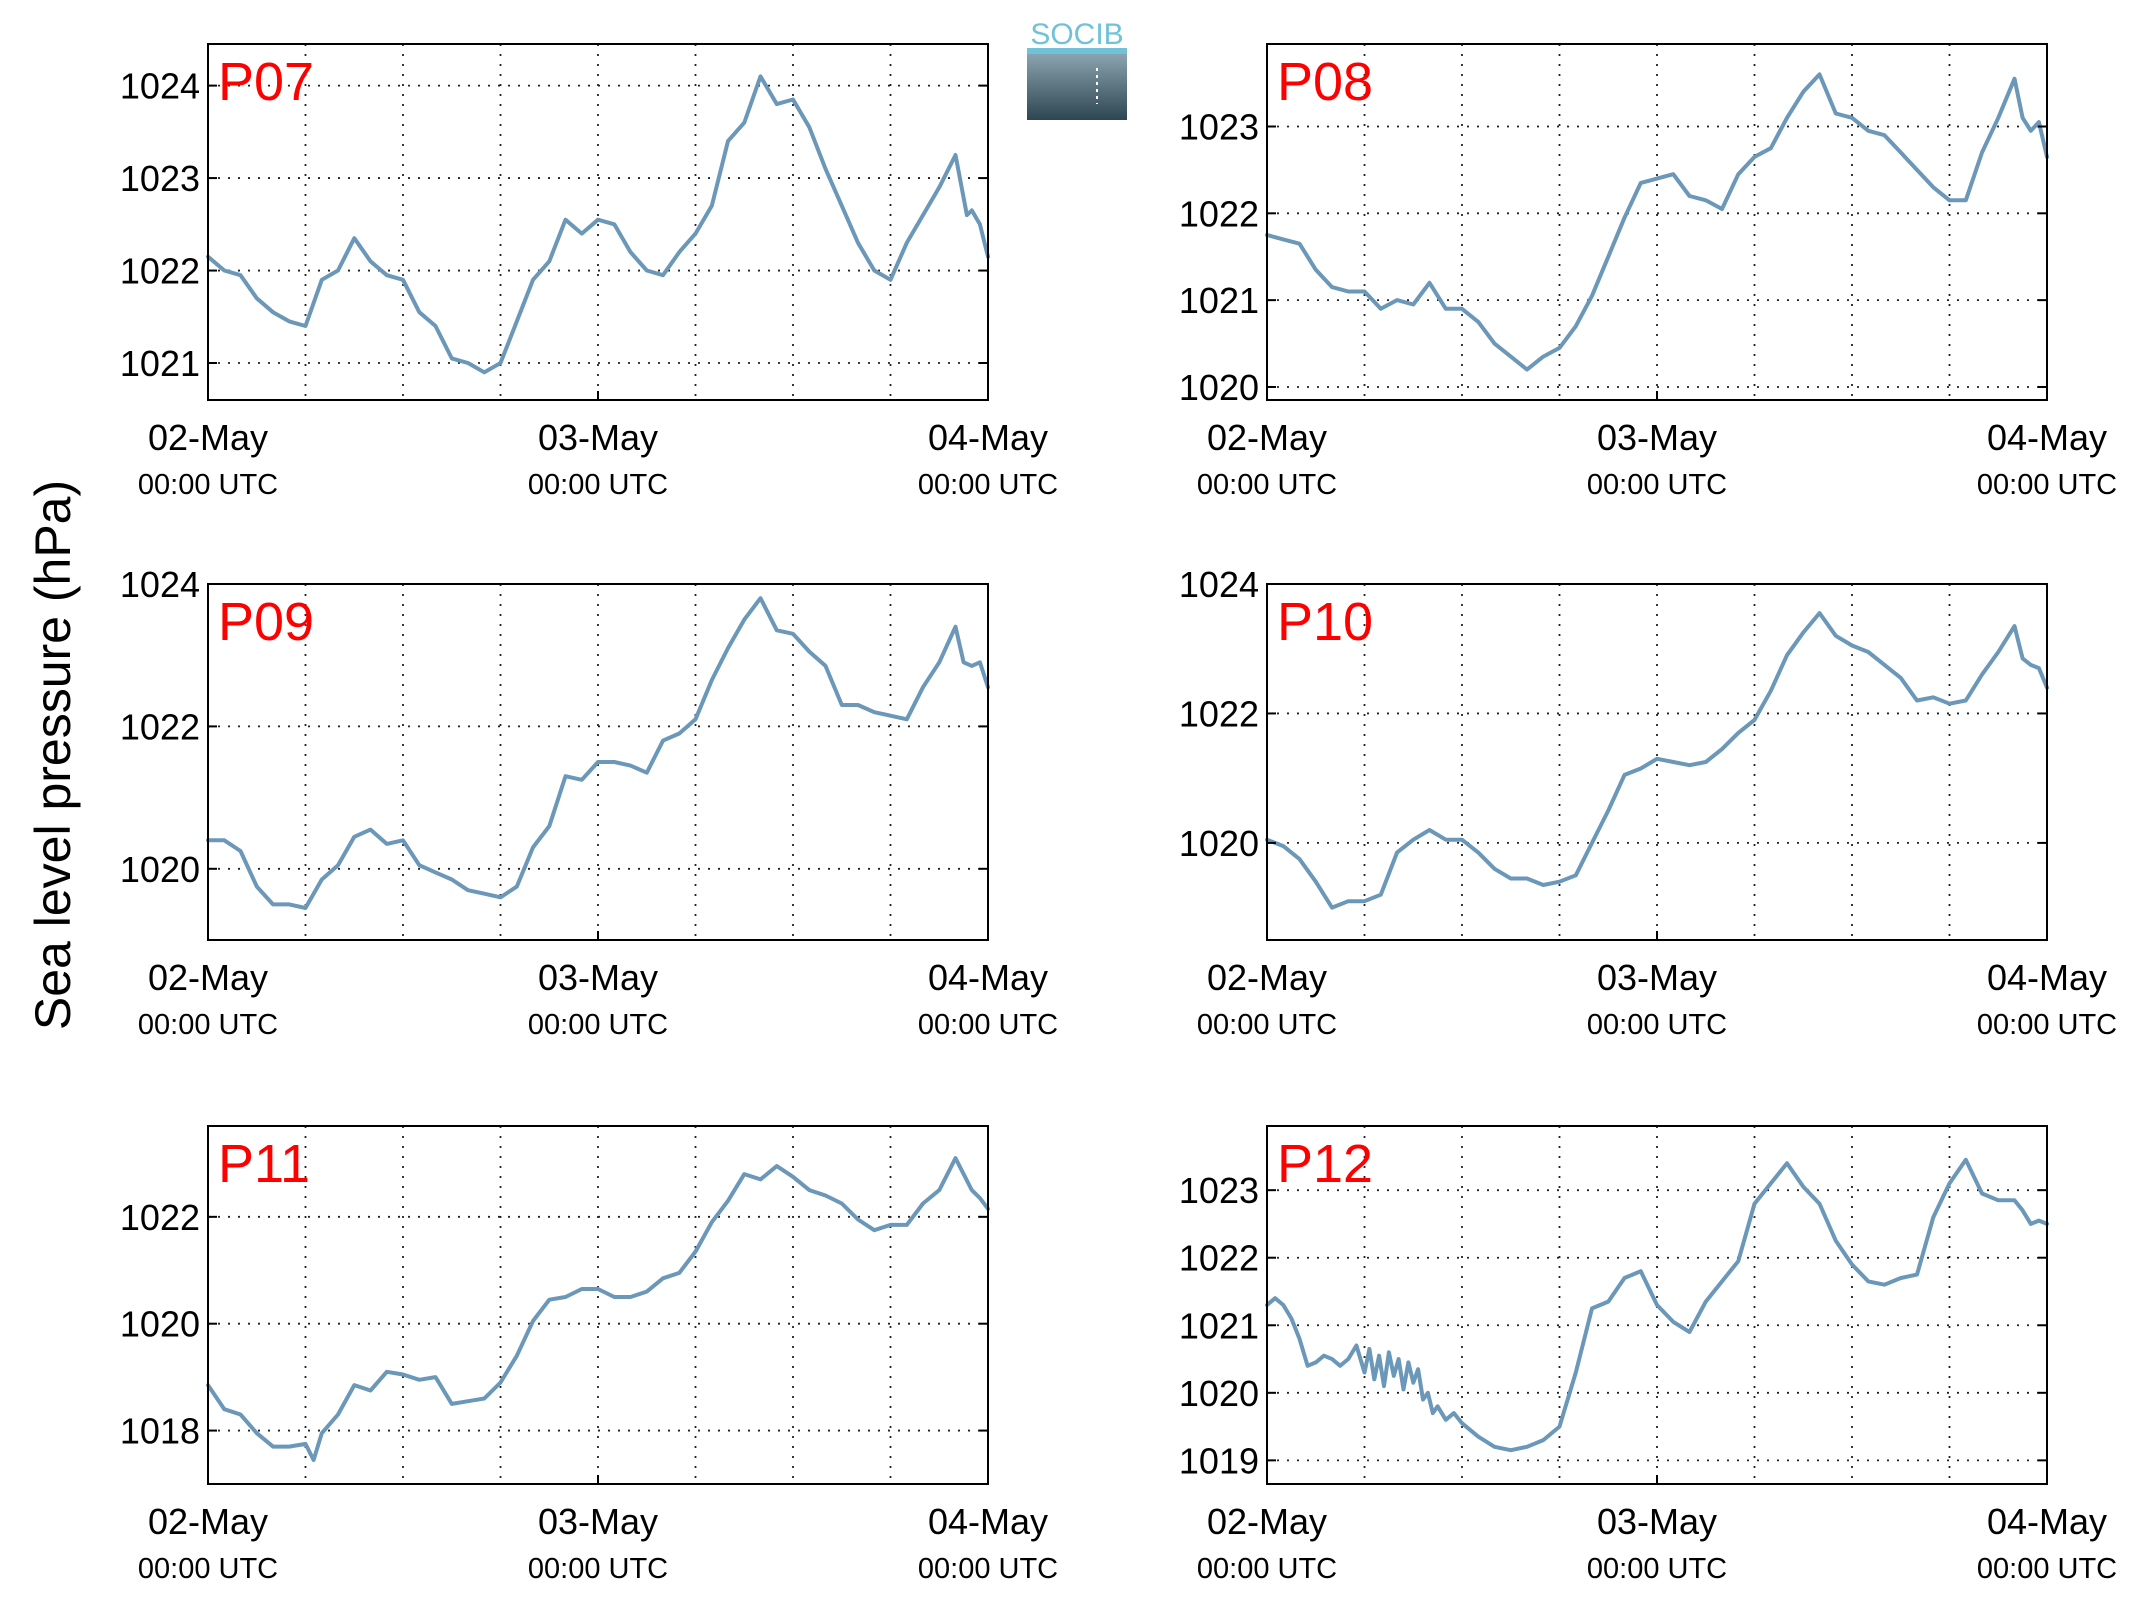 Image resolution: width=2133 pixels, height=1613 pixels. What do you see at coordinates (1077, 85) in the screenshot?
I see `logo-block` at bounding box center [1077, 85].